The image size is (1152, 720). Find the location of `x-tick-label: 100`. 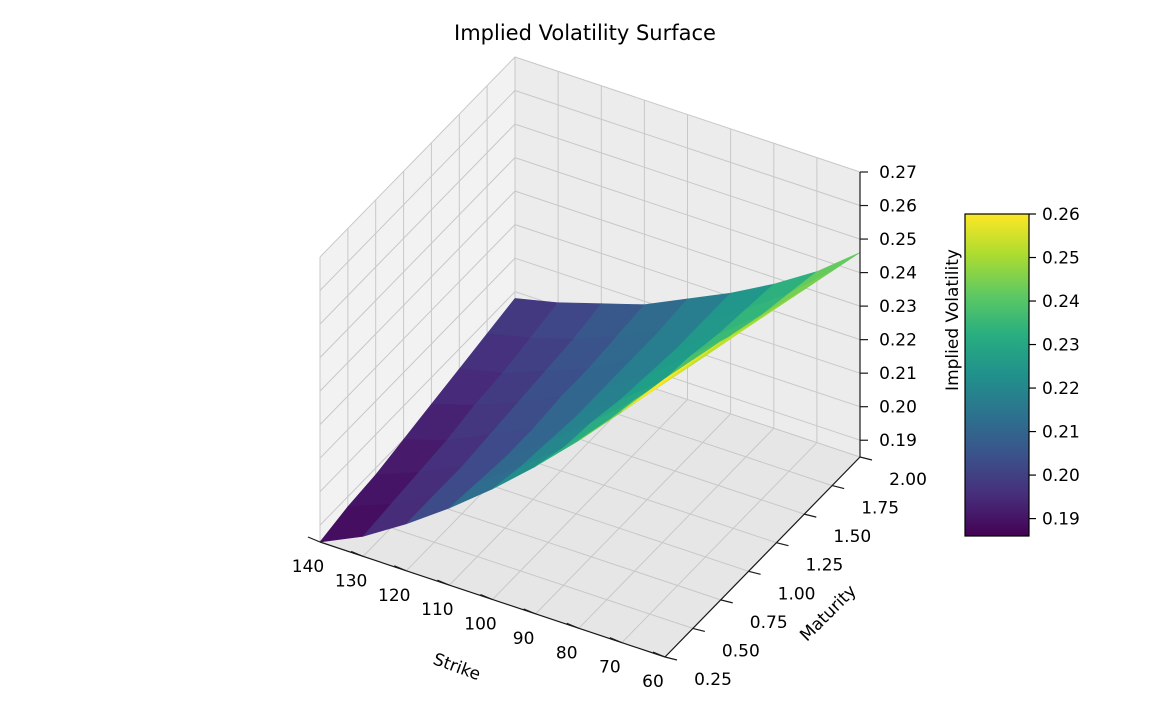

x-tick-label: 100 is located at coordinates (480, 625).